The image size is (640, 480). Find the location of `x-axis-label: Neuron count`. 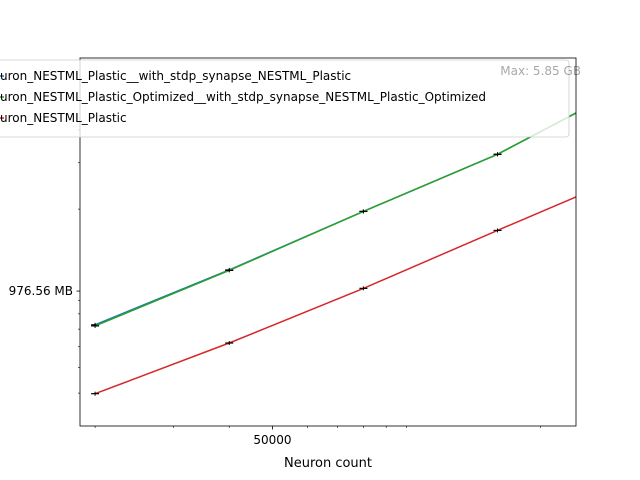

x-axis-label: Neuron count is located at coordinates (328, 463).